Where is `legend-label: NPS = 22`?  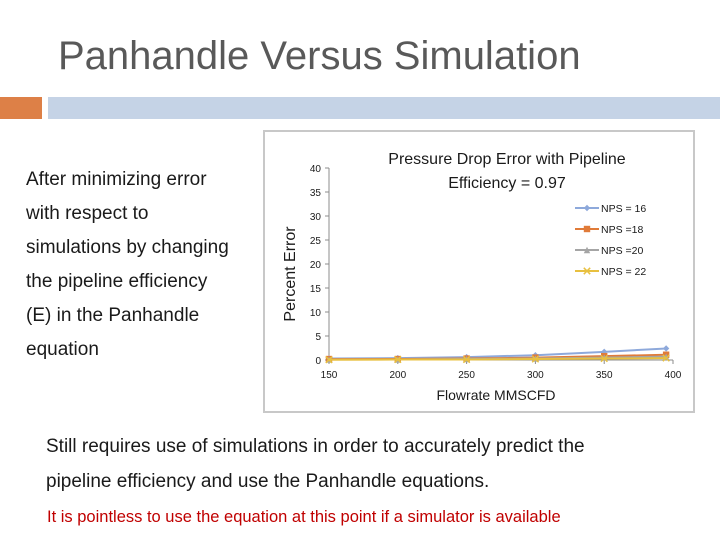
legend-label: NPS = 22 is located at coordinates (623, 272).